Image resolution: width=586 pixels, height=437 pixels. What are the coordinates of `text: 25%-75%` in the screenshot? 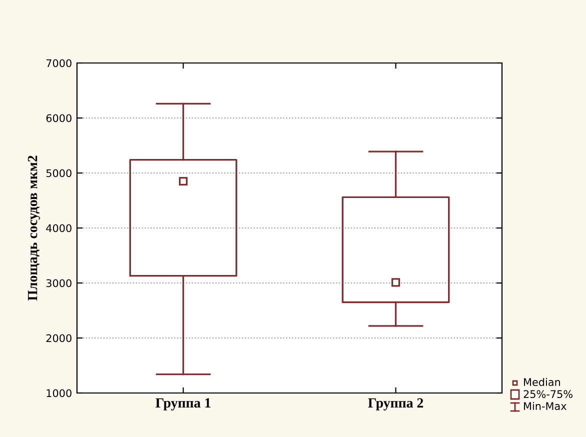 It's located at (548, 394).